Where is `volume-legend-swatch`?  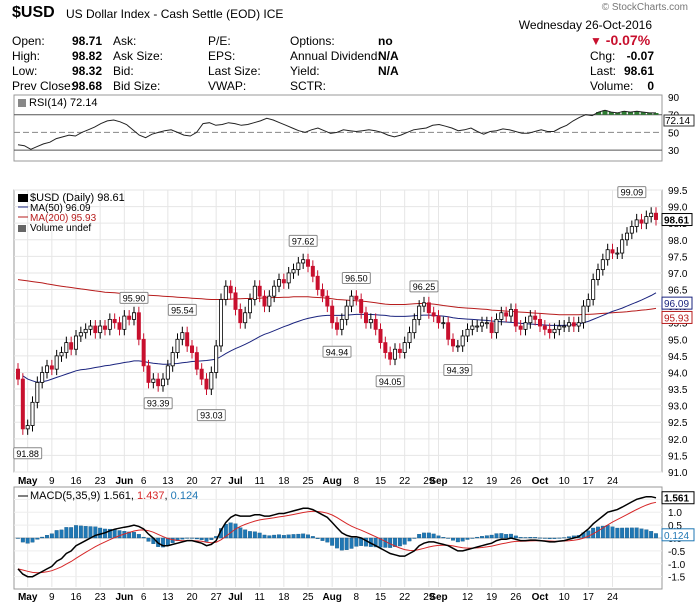
volume-legend-swatch is located at coordinates (22, 228).